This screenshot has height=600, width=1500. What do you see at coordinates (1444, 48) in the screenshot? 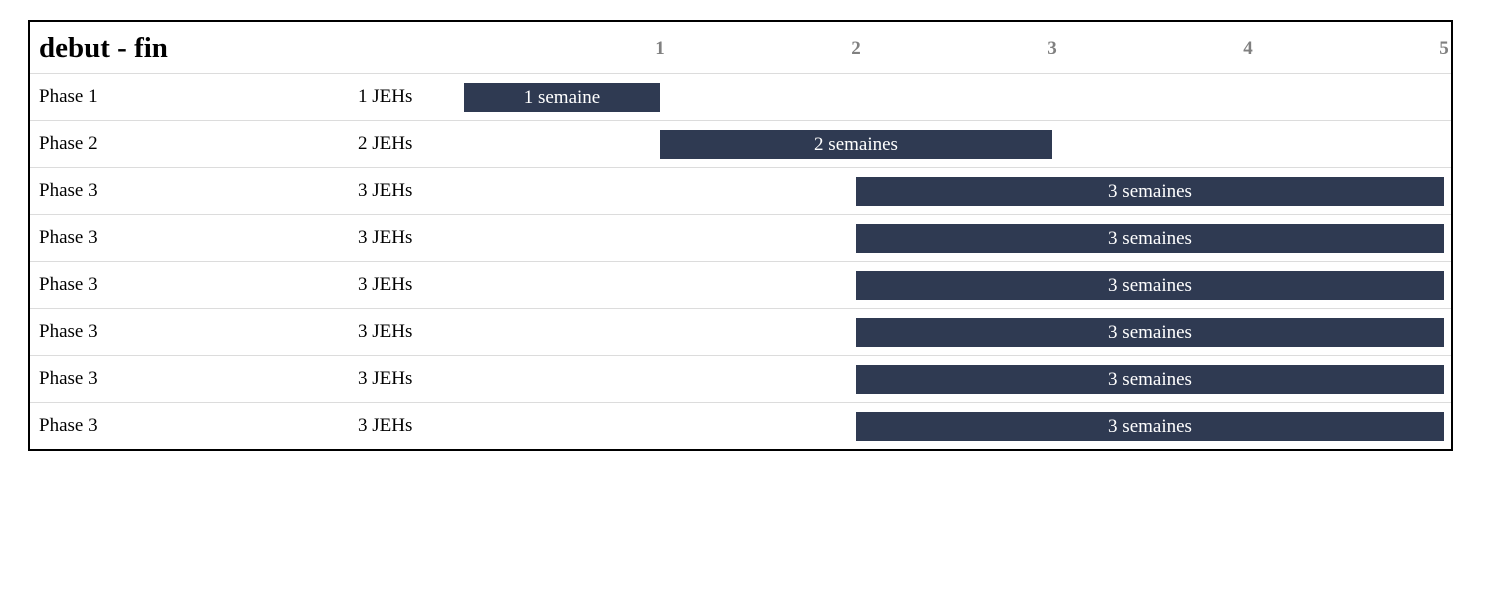
I see `x-tick-label: 5` at bounding box center [1444, 48].